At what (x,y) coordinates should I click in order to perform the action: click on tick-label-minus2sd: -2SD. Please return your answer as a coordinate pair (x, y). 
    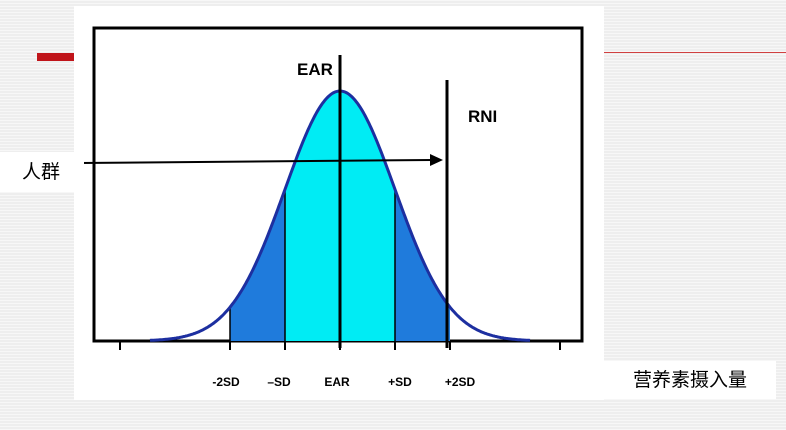
    Looking at the image, I should click on (226, 382).